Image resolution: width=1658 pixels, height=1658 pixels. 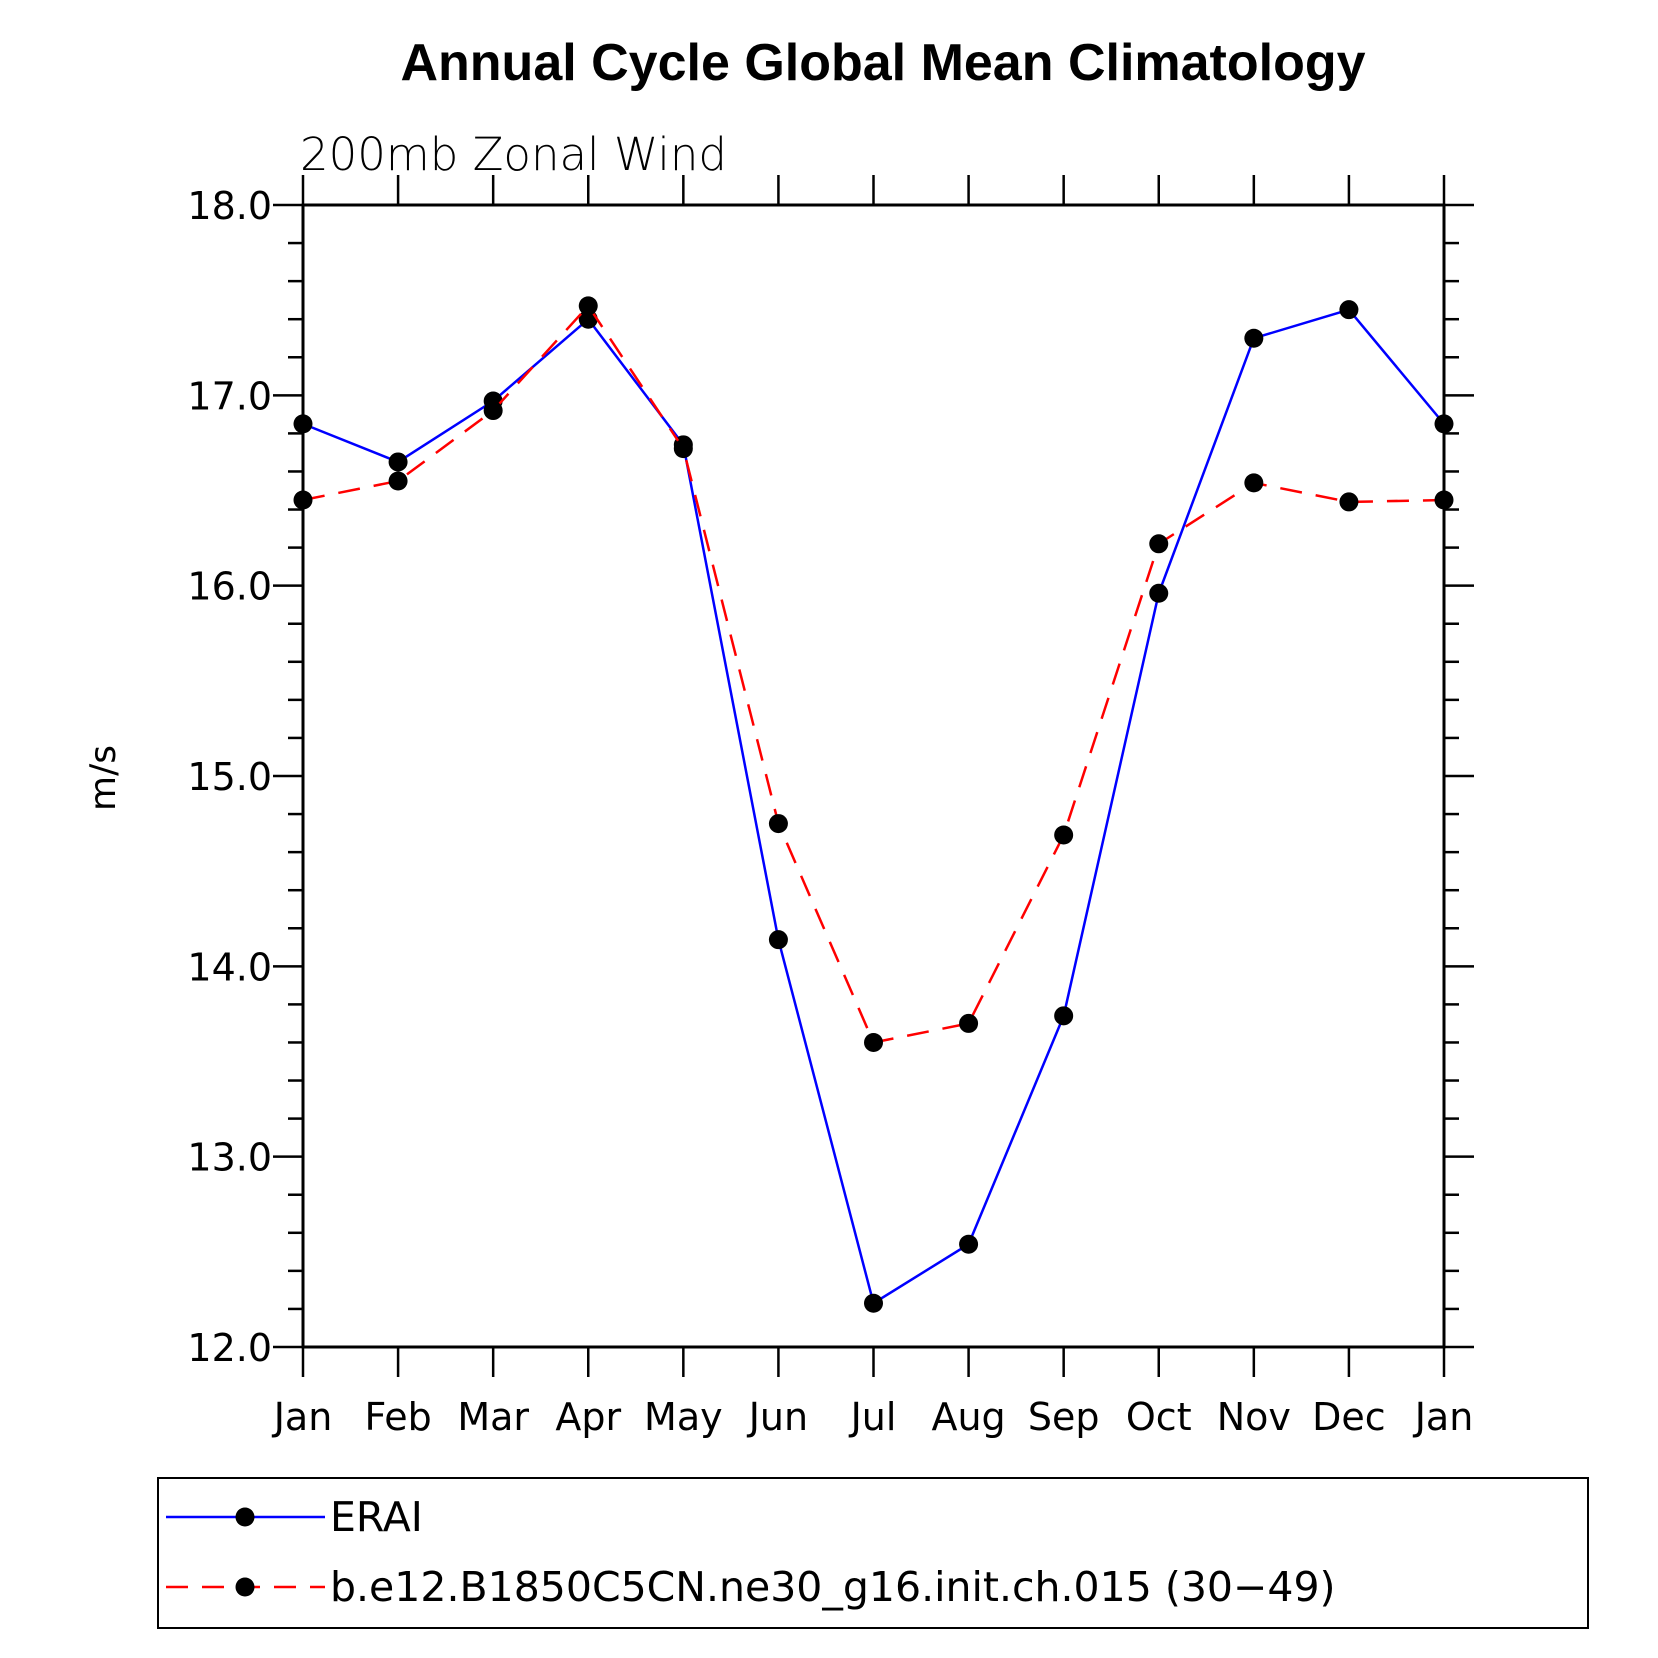 What do you see at coordinates (777, 1417) in the screenshot?
I see `x-tick-label: Jun` at bounding box center [777, 1417].